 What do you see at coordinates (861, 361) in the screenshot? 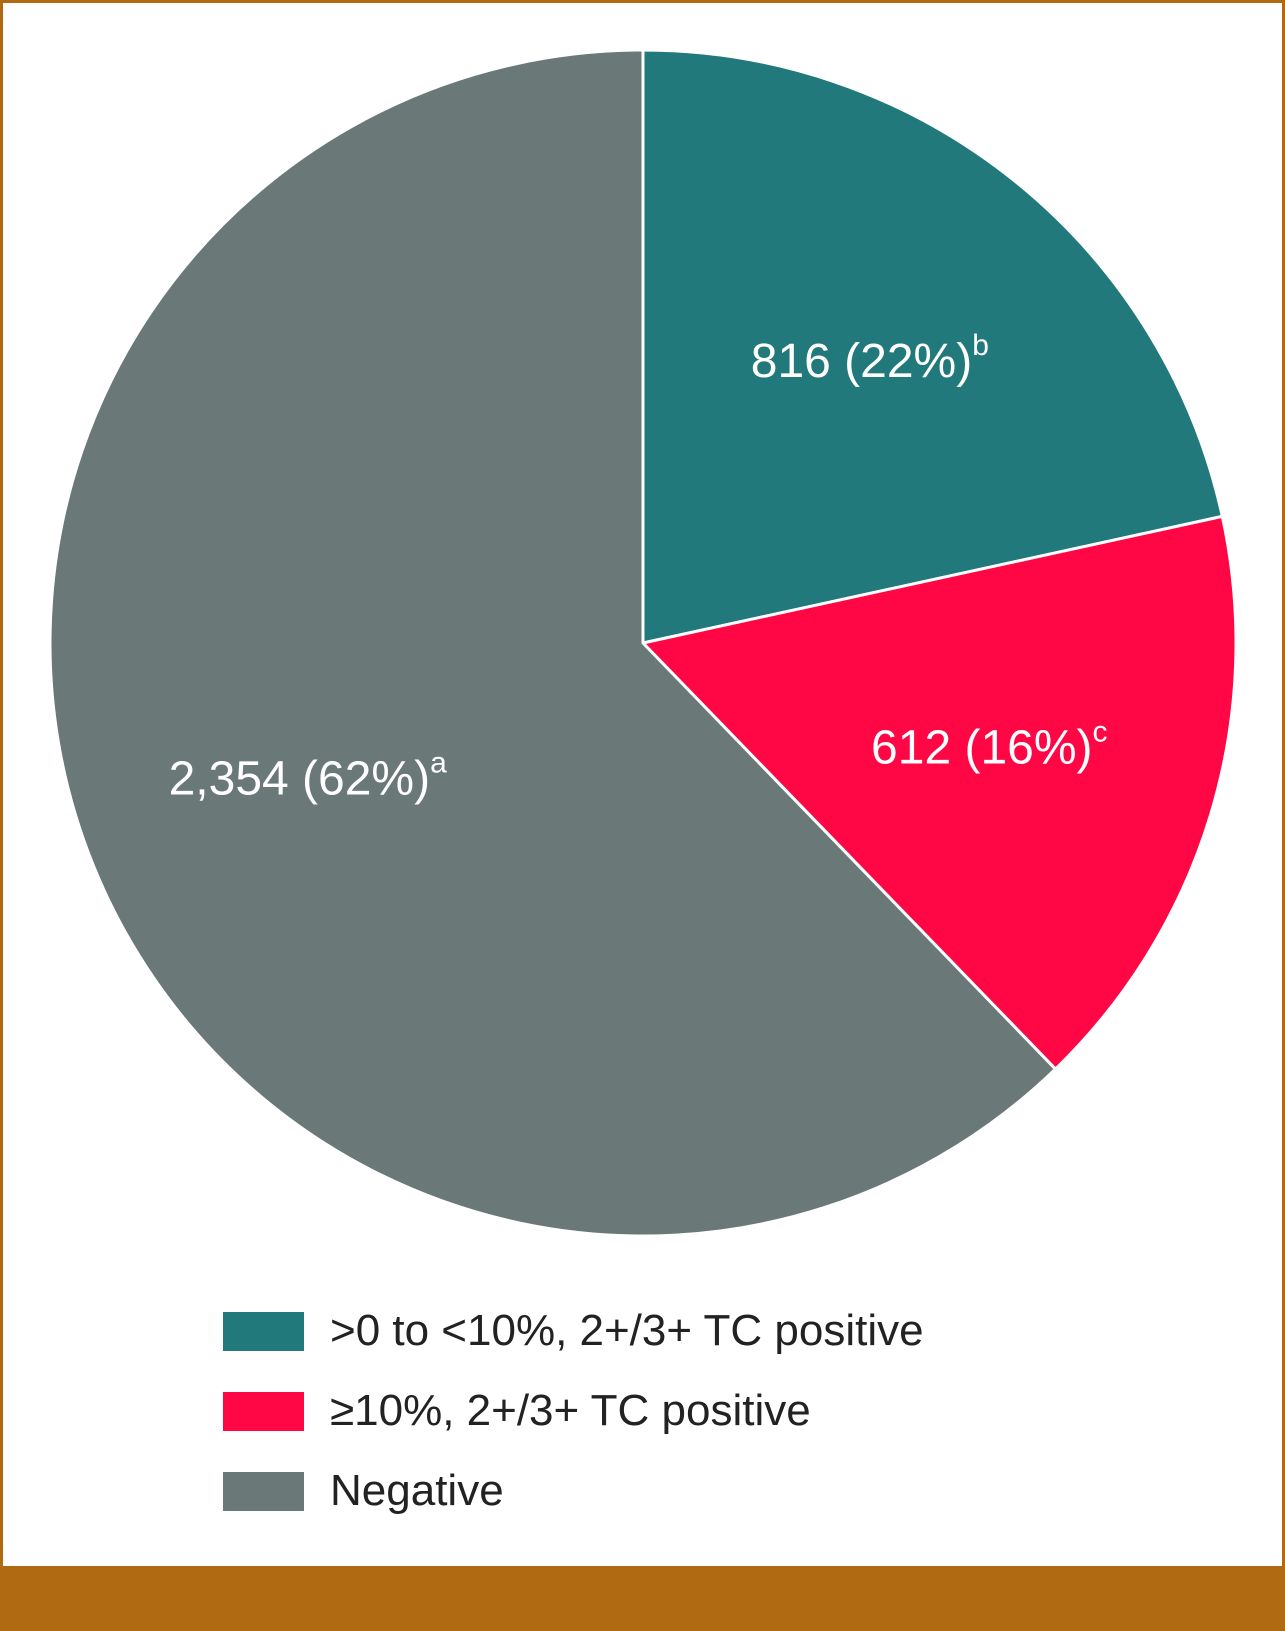
I see `slice-value-low-positive: 816 (22%)` at bounding box center [861, 361].